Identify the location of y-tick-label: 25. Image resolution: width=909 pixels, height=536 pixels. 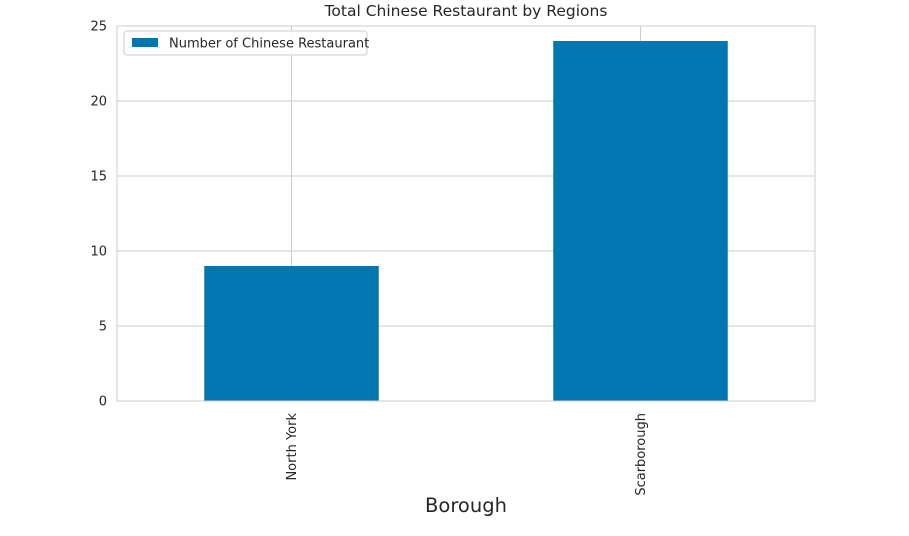
(98, 27).